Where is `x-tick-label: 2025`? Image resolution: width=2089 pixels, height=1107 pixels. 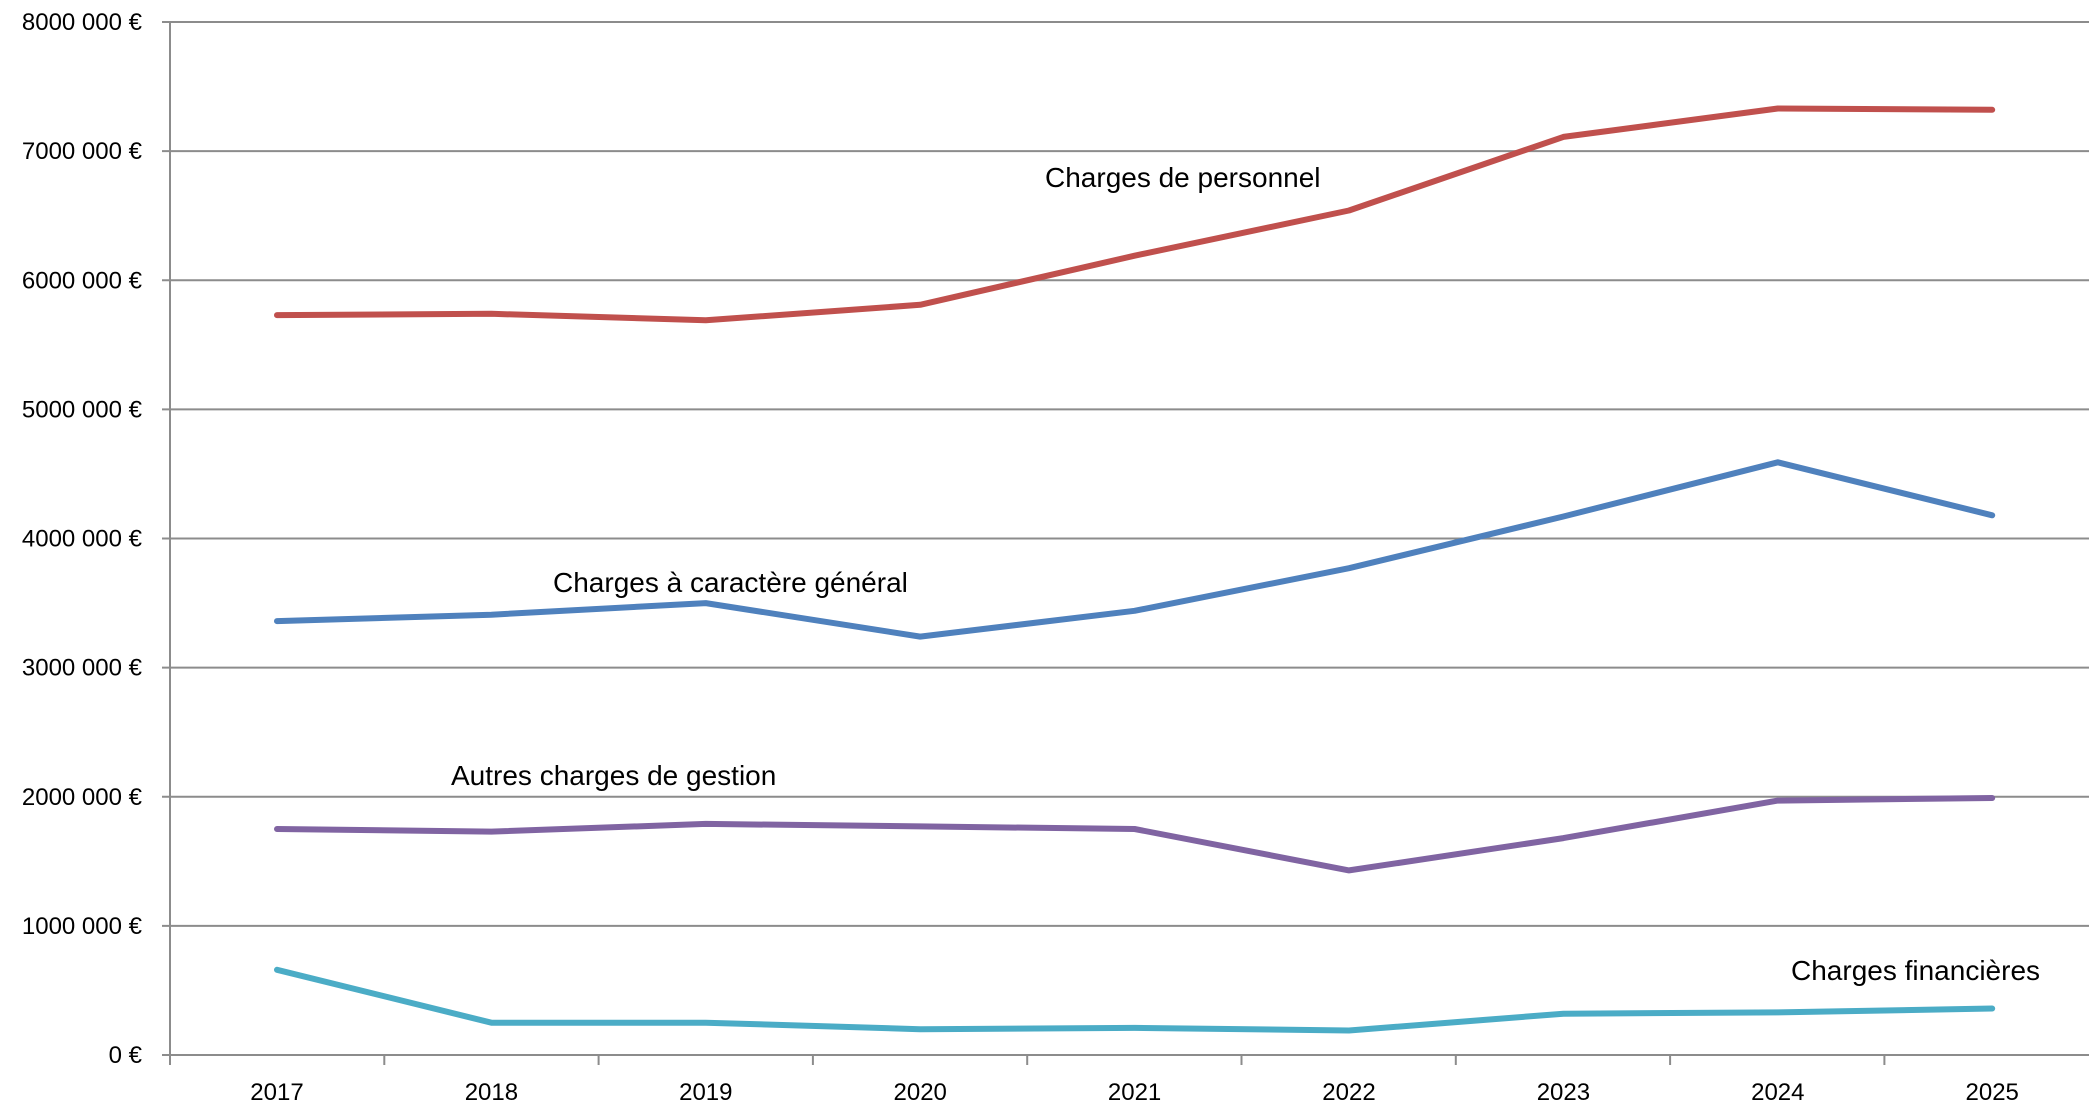 x-tick-label: 2025 is located at coordinates (1992, 1092).